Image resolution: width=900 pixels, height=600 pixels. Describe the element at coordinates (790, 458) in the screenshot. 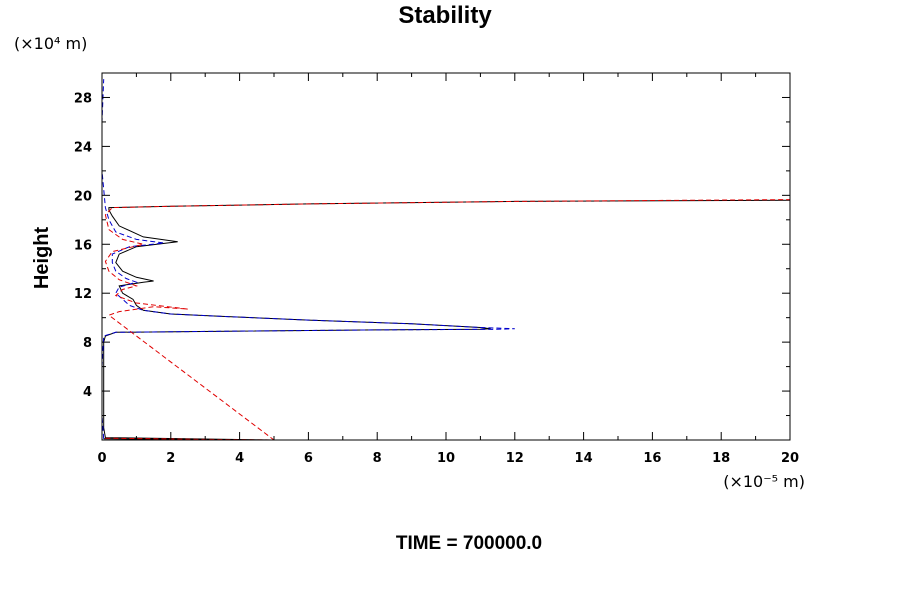

I see `x-tick-label: 20` at that location.